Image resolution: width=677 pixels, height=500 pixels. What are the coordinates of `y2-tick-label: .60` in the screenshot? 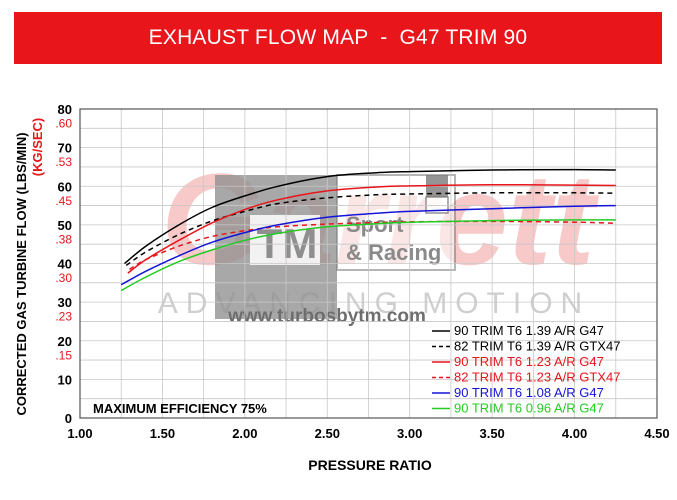 It's located at (63, 124).